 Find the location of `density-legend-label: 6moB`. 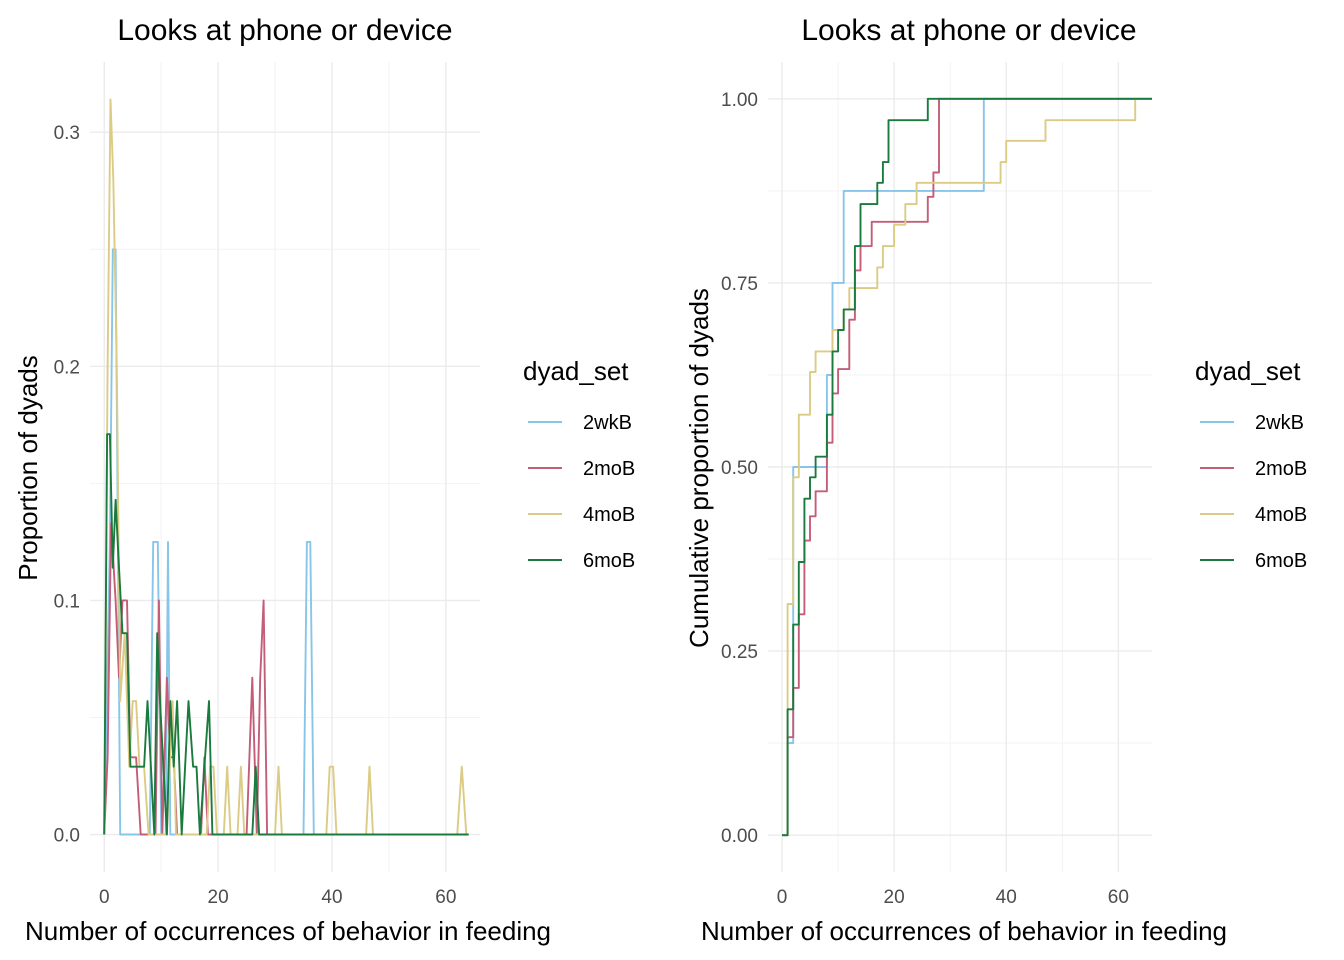

density-legend-label: 6moB is located at coordinates (609, 561).